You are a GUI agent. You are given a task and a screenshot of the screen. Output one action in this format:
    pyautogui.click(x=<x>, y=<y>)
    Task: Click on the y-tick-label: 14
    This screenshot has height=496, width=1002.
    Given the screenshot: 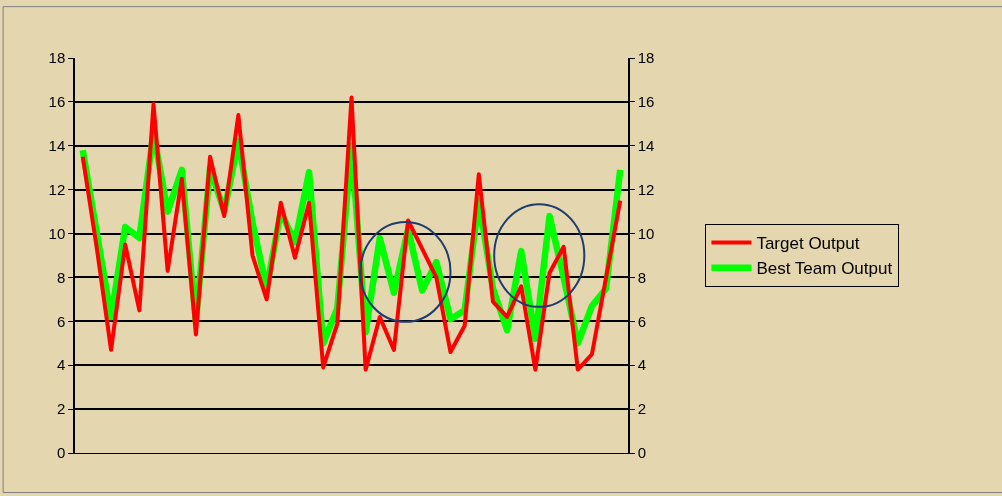 What is the action you would take?
    pyautogui.click(x=57, y=146)
    